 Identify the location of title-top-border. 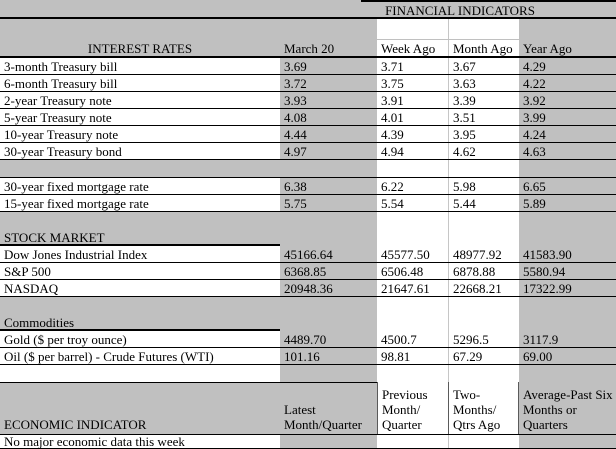
(488, 1).